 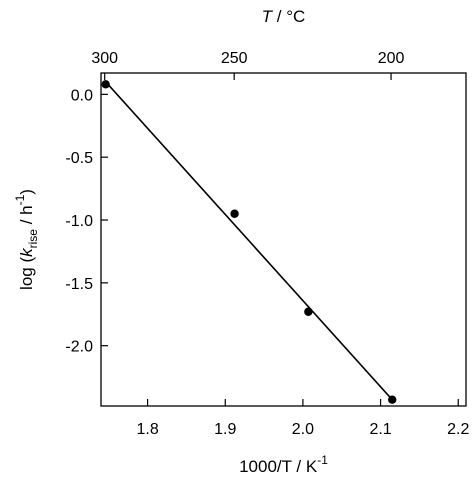 What do you see at coordinates (79, 284) in the screenshot?
I see `y-tick-label: -1.5` at bounding box center [79, 284].